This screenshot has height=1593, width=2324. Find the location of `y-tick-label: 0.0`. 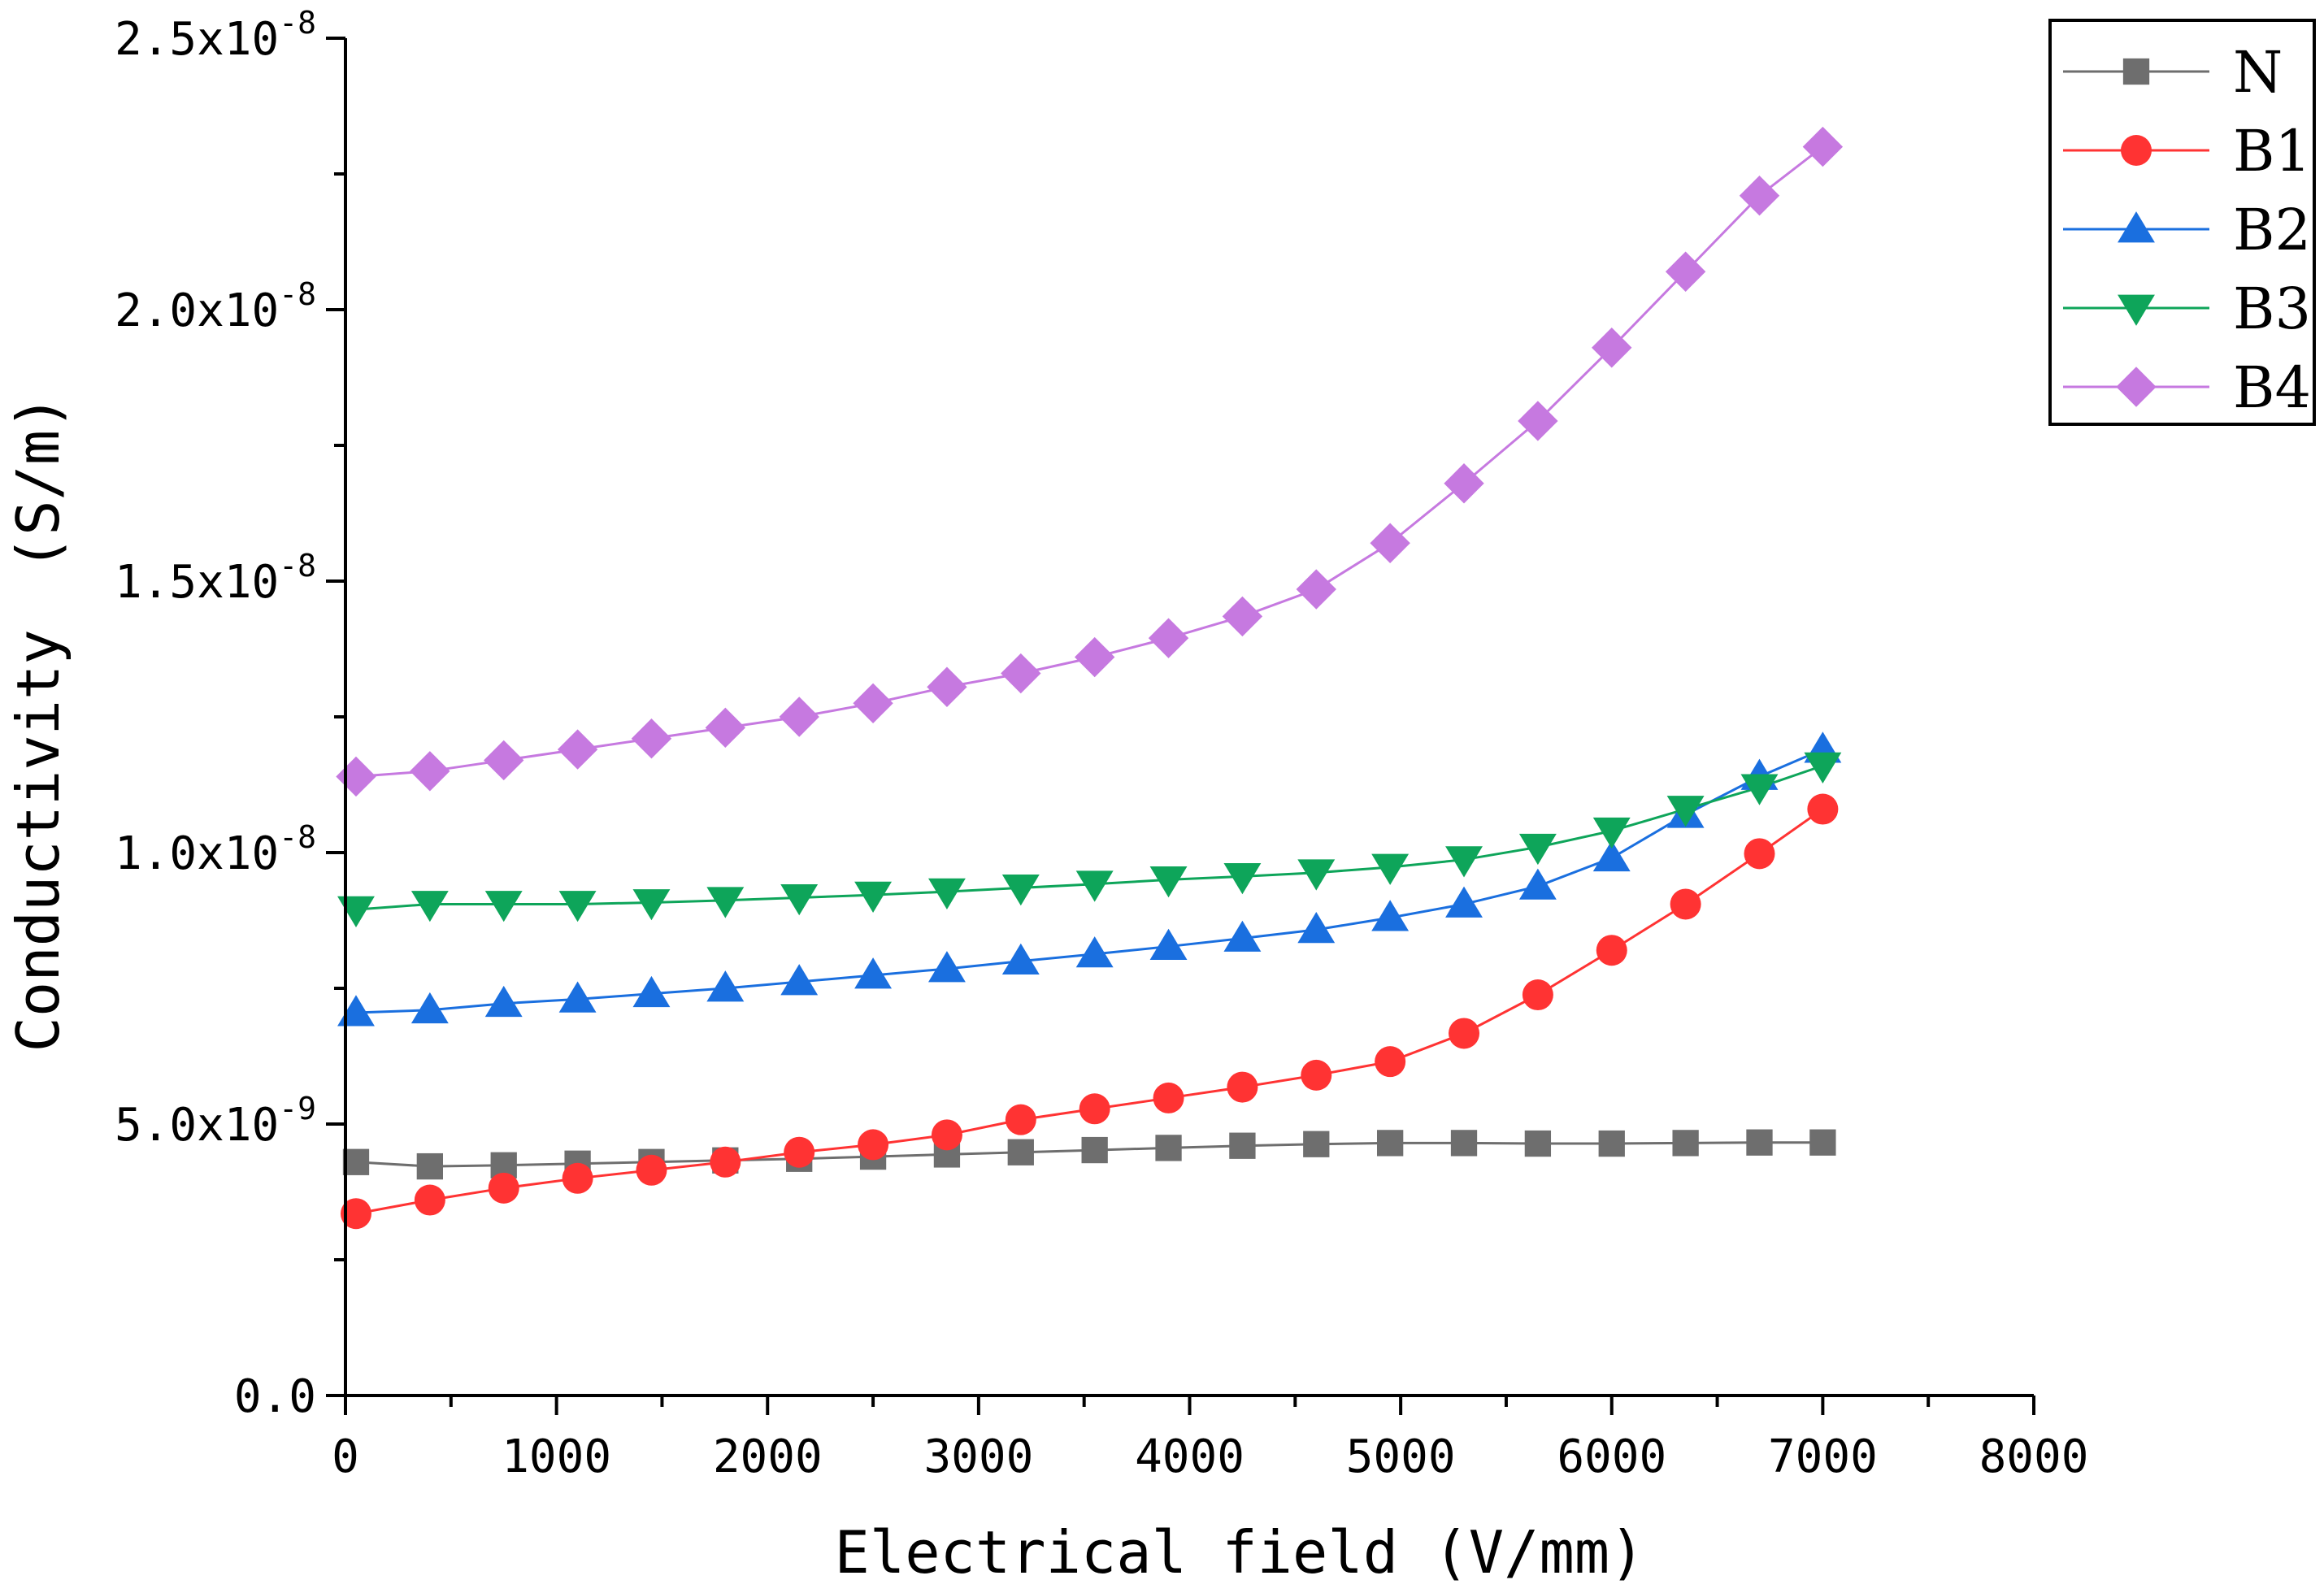

y-tick-label: 0.0 is located at coordinates (275, 1396).